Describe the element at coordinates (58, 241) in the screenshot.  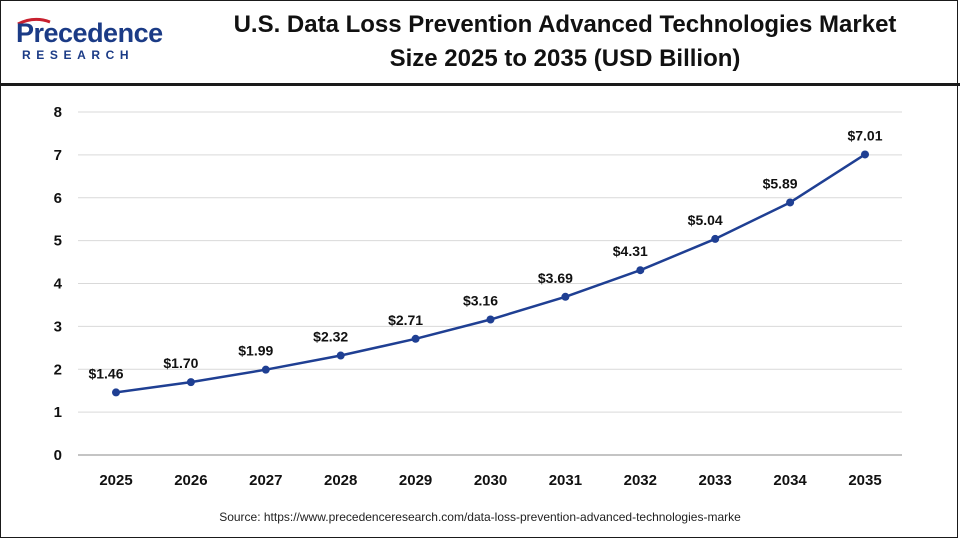
I see `y-tick-label: 5` at that location.